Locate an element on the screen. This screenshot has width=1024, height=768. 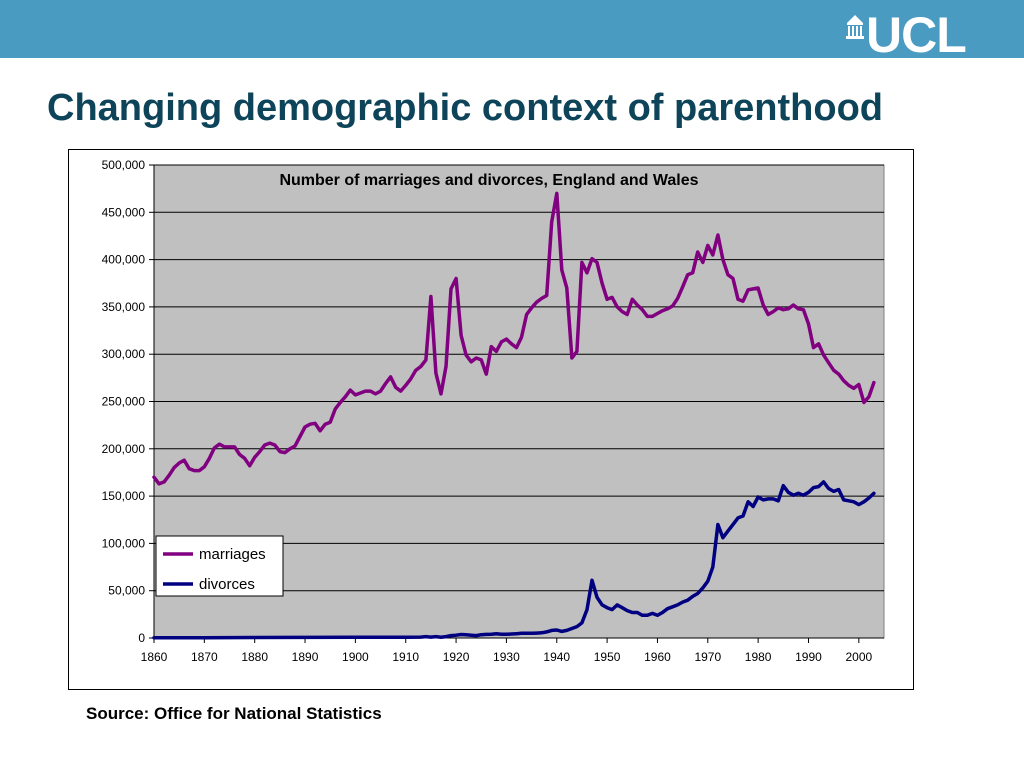
portico-icon is located at coordinates (855, 27).